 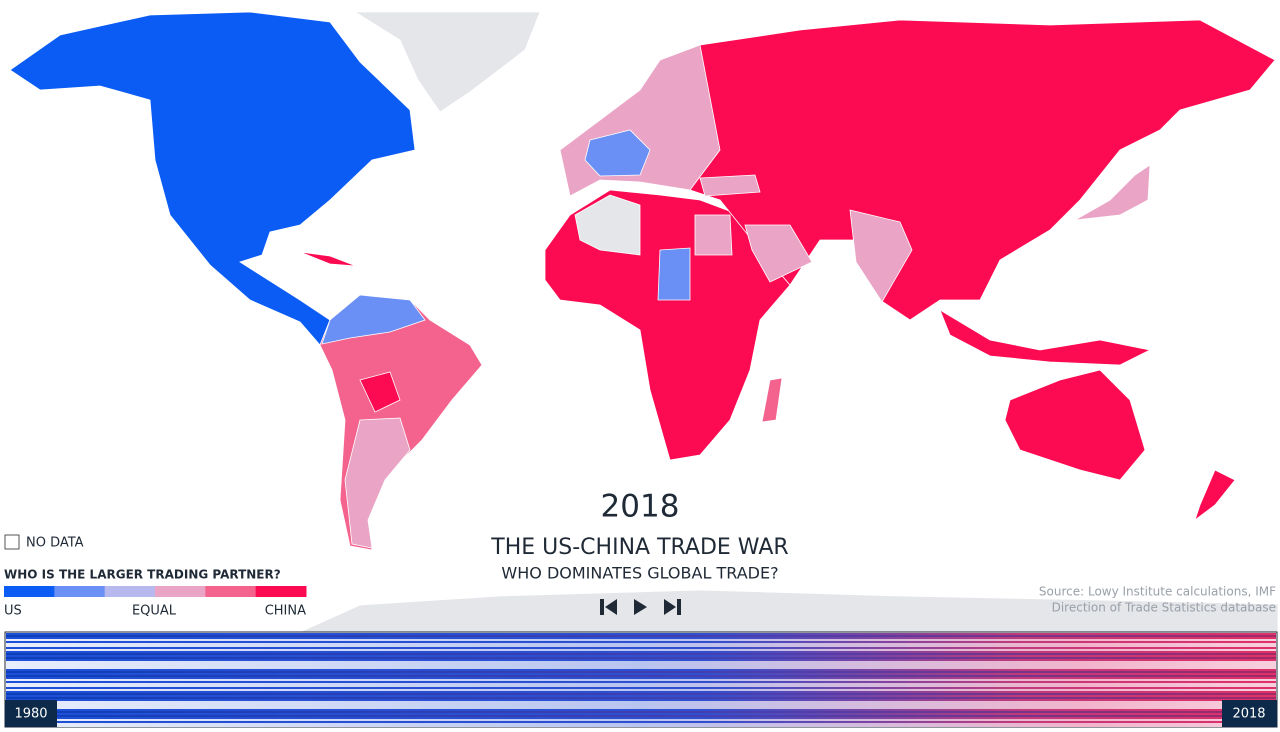 What do you see at coordinates (772, 400) in the screenshot?
I see `madagascar` at bounding box center [772, 400].